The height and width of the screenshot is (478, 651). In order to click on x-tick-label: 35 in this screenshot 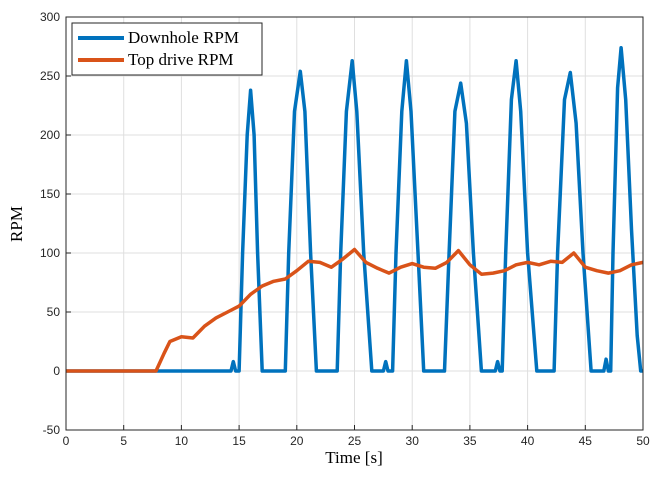, I will do `click(470, 441)`.